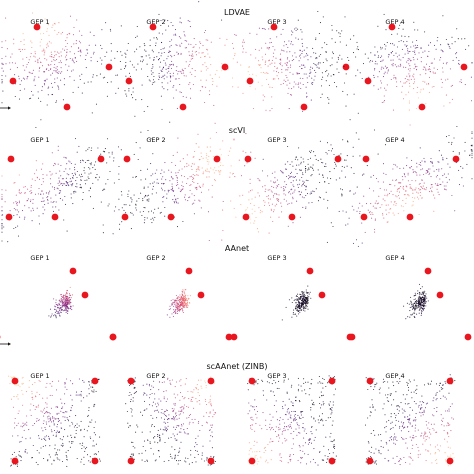  Describe the element at coordinates (155, 376) in the screenshot. I see `panel-label: GEP 2` at that location.